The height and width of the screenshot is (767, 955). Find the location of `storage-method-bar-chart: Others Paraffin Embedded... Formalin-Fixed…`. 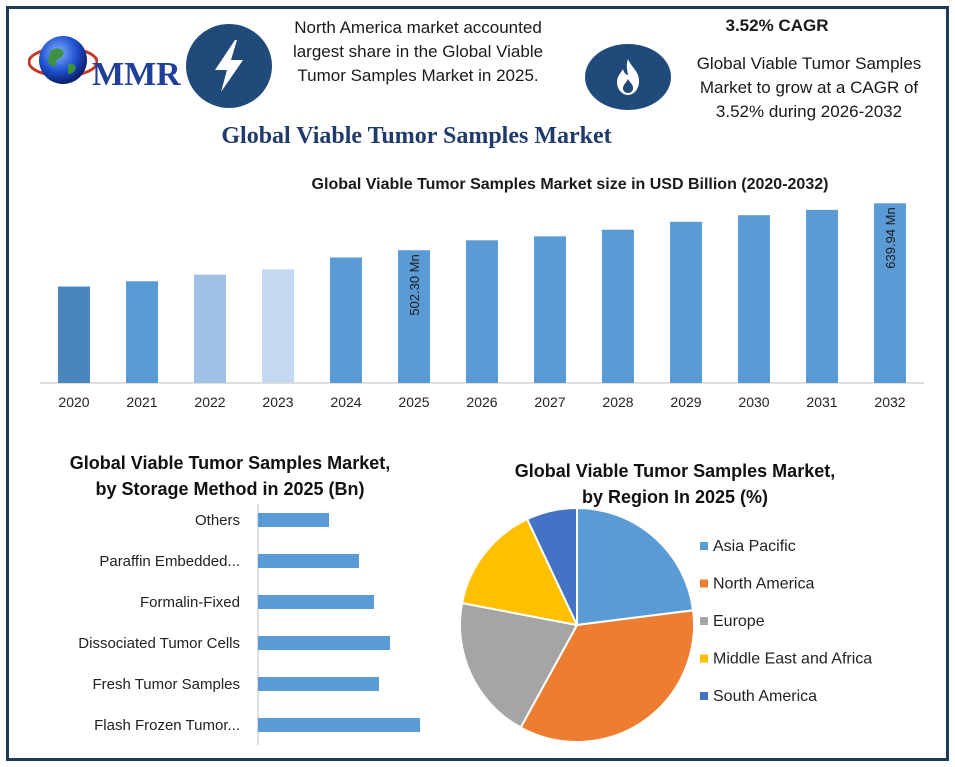

storage-method-bar-chart: Others Paraffin Embedded... Formalin-Fixed… is located at coordinates (249, 624).